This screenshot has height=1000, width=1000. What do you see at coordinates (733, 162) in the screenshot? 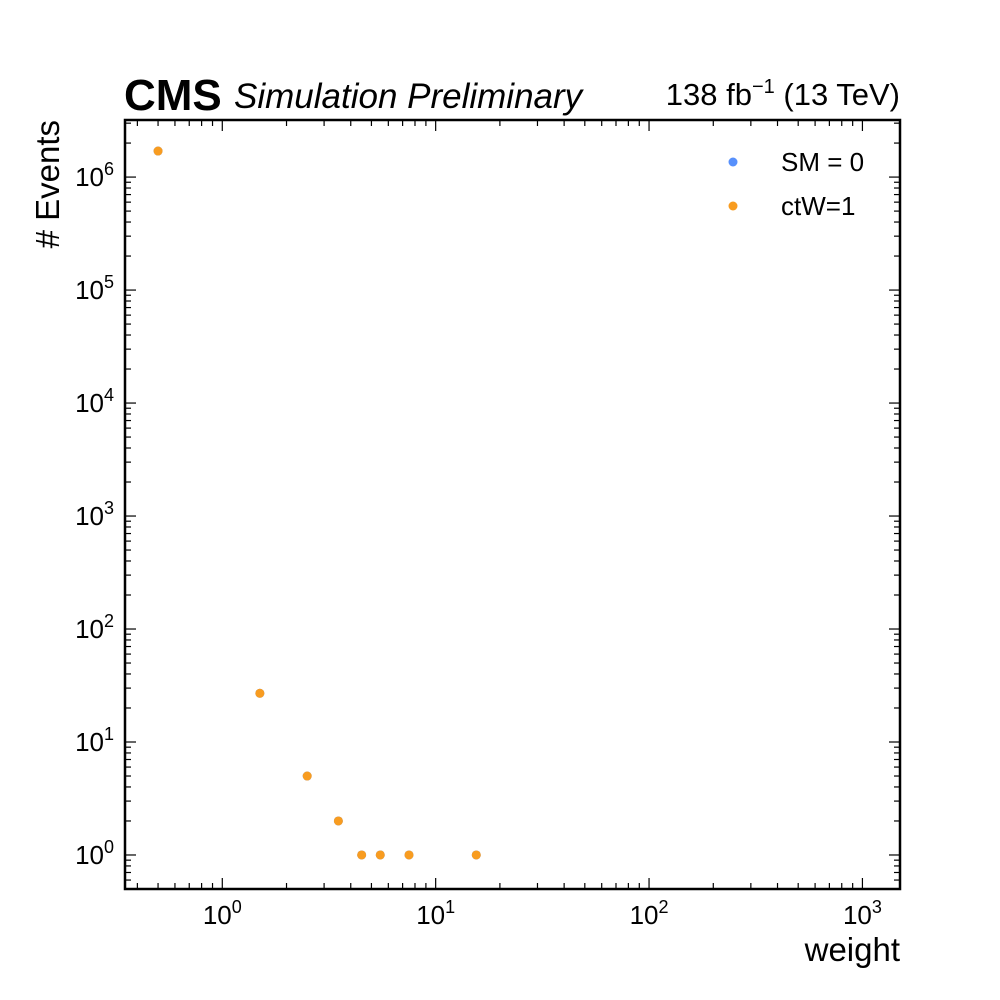
I see `legend-marker-sm` at bounding box center [733, 162].